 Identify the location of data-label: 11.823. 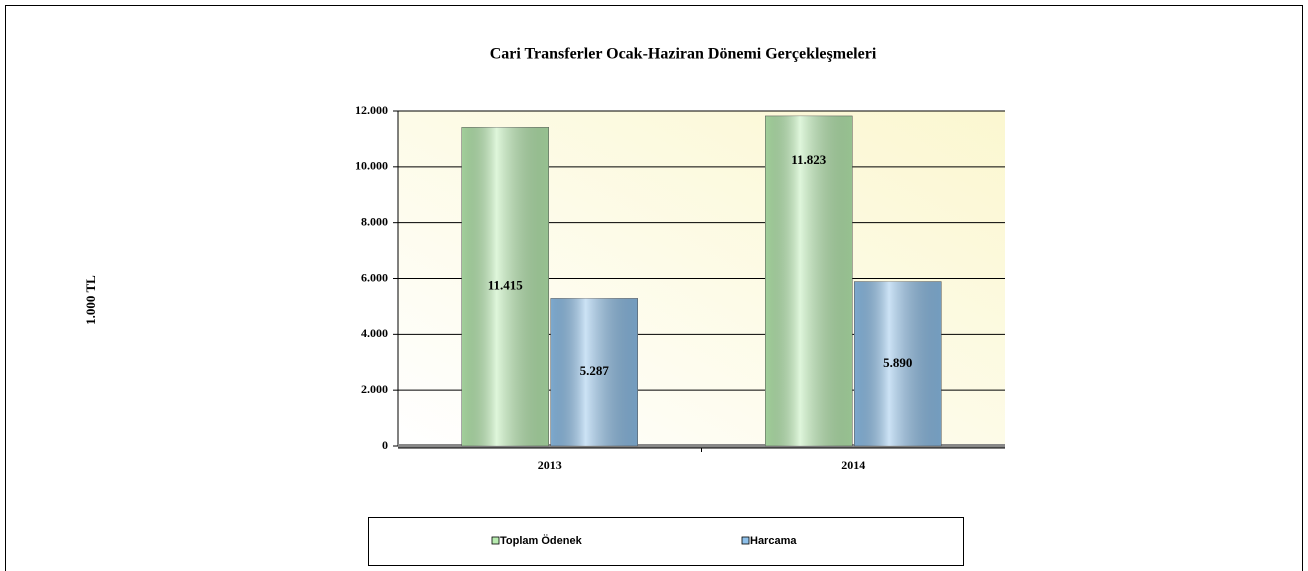
(809, 159).